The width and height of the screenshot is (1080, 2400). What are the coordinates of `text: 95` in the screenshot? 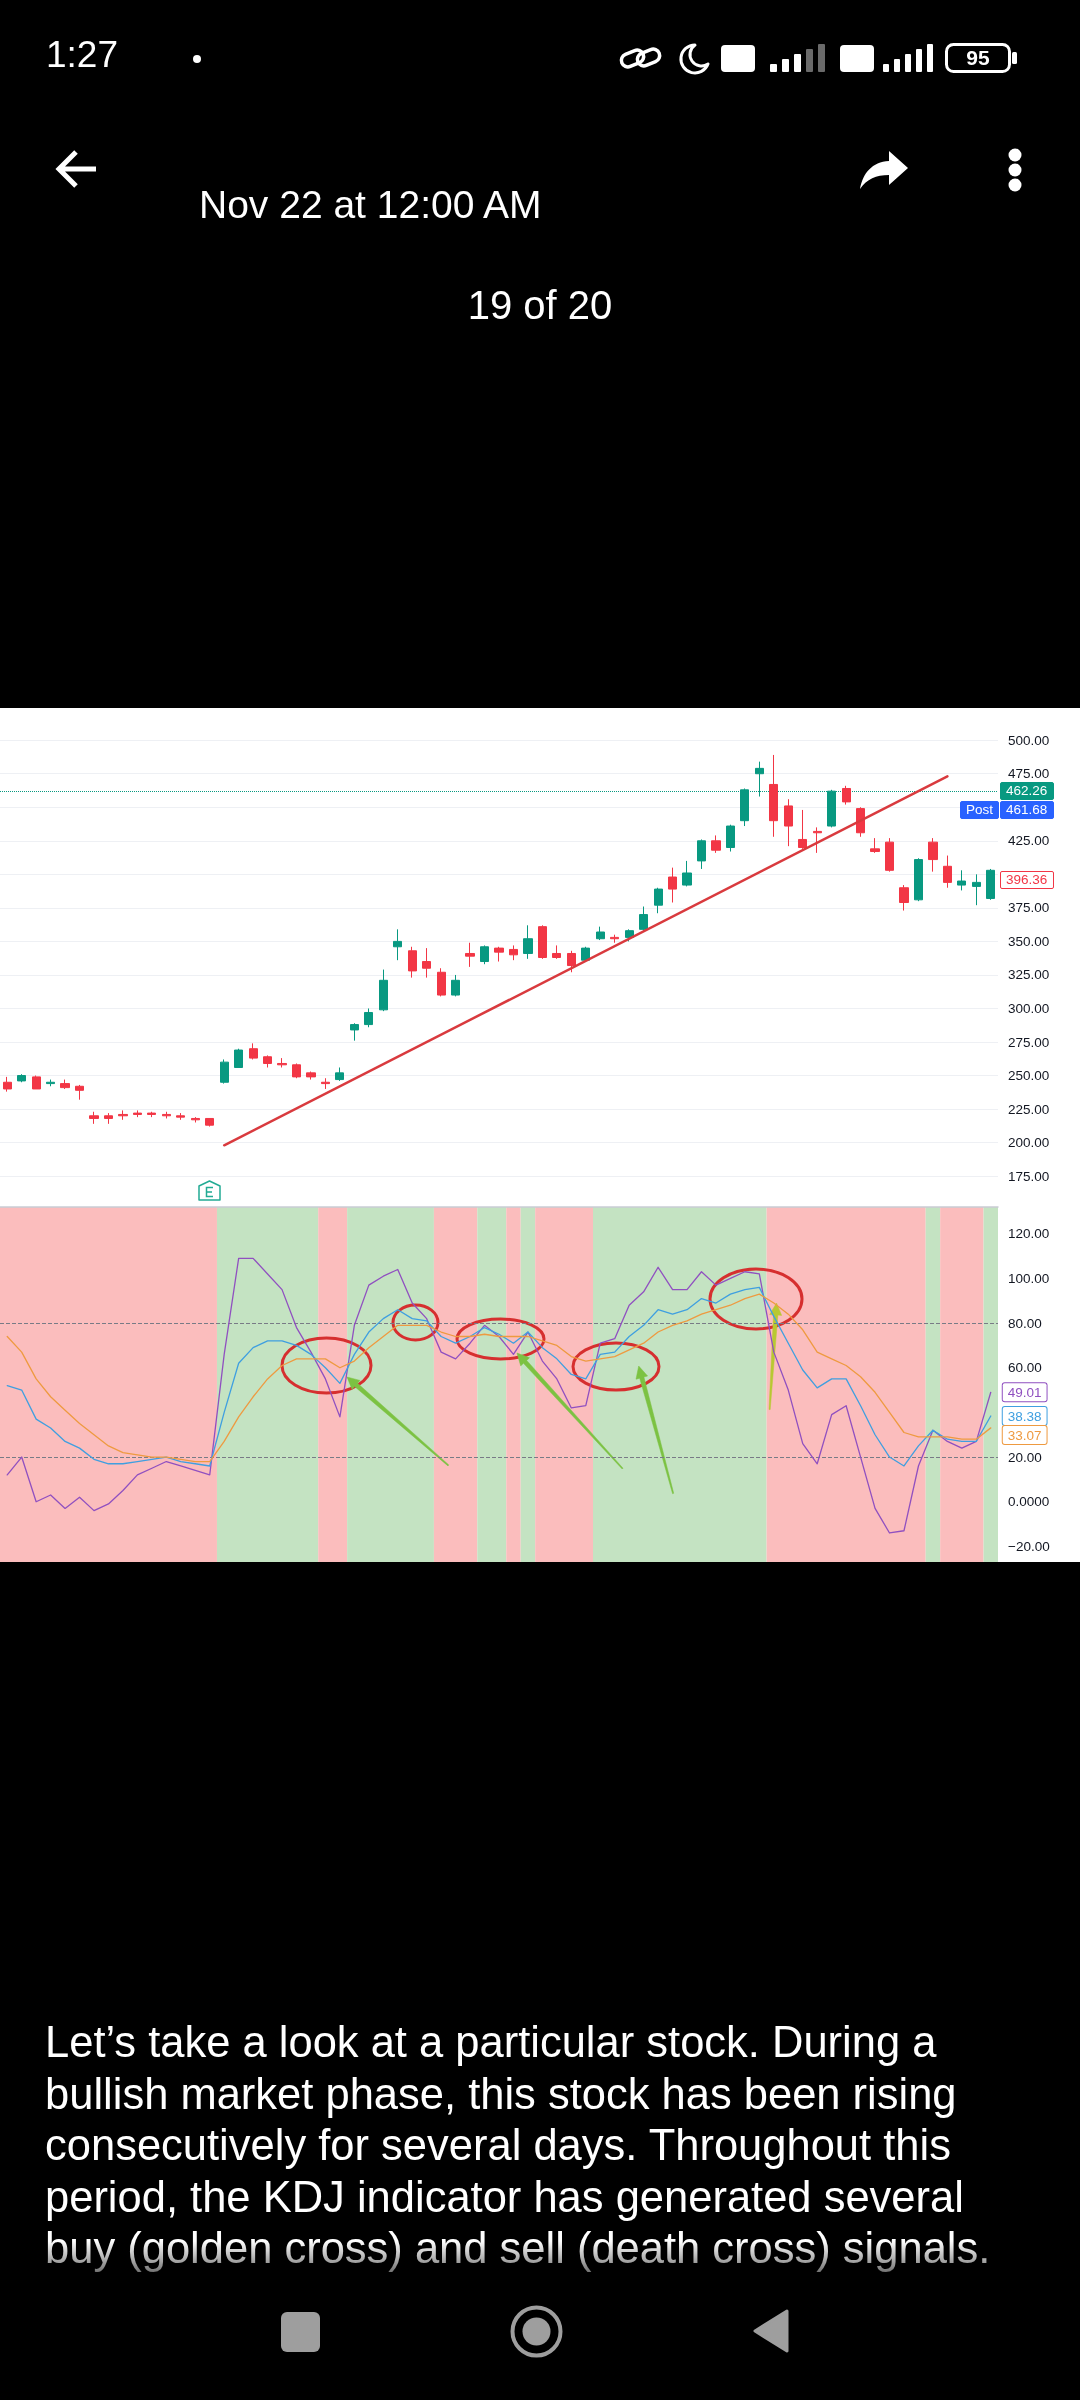 It's located at (978, 57).